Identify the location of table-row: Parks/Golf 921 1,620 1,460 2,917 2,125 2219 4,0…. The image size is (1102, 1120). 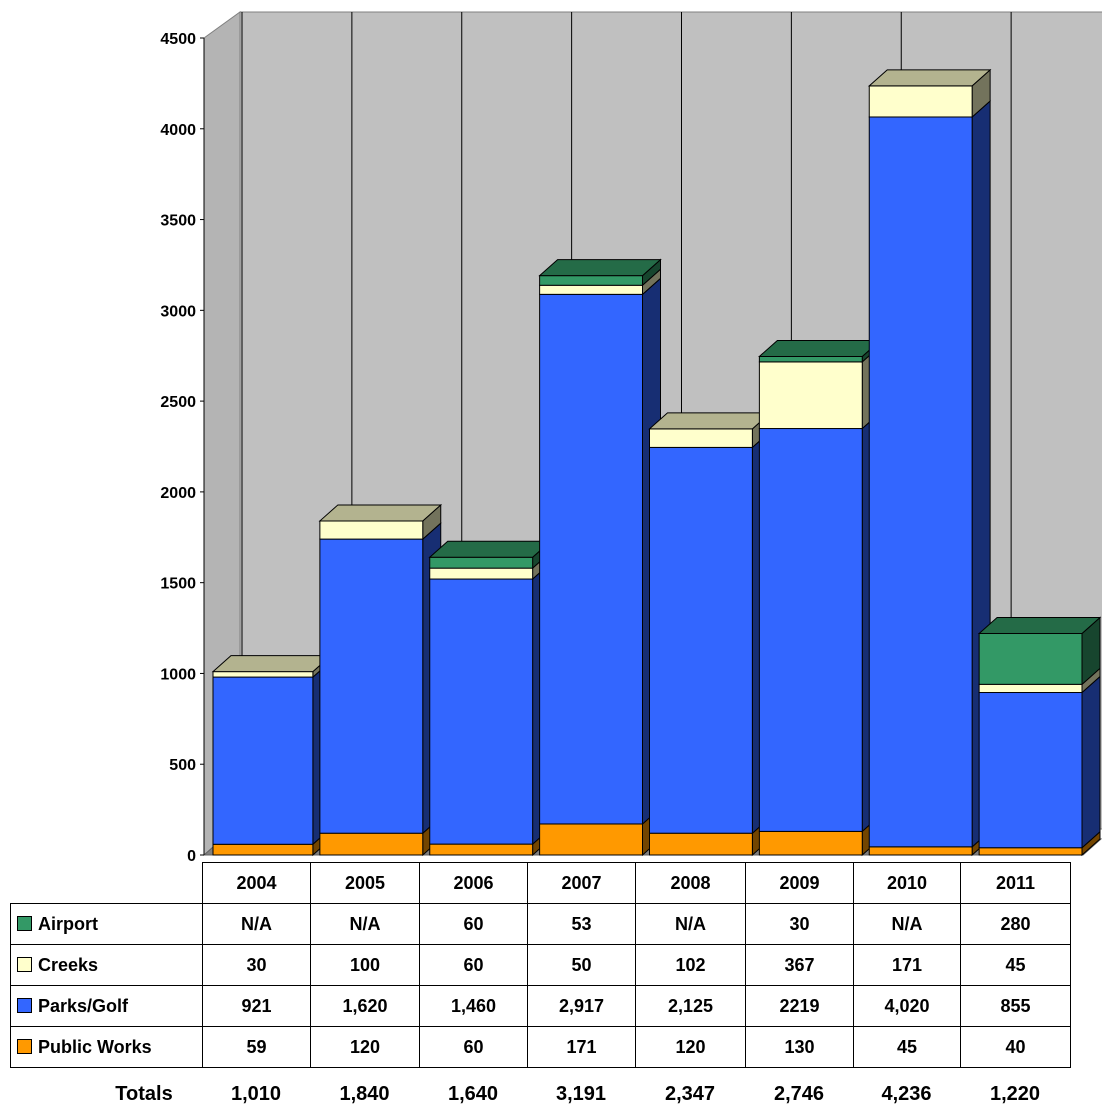
(540, 1006).